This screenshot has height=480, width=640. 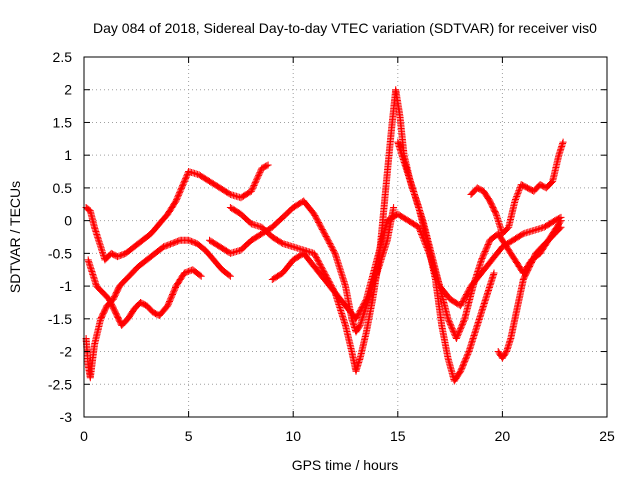 I want to click on y-tick-label: 2.5, so click(x=63, y=57).